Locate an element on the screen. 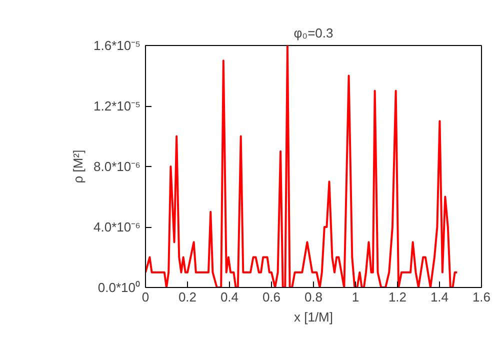  y-tick-label: 1.6*10⁻⁵ is located at coordinates (117, 45).